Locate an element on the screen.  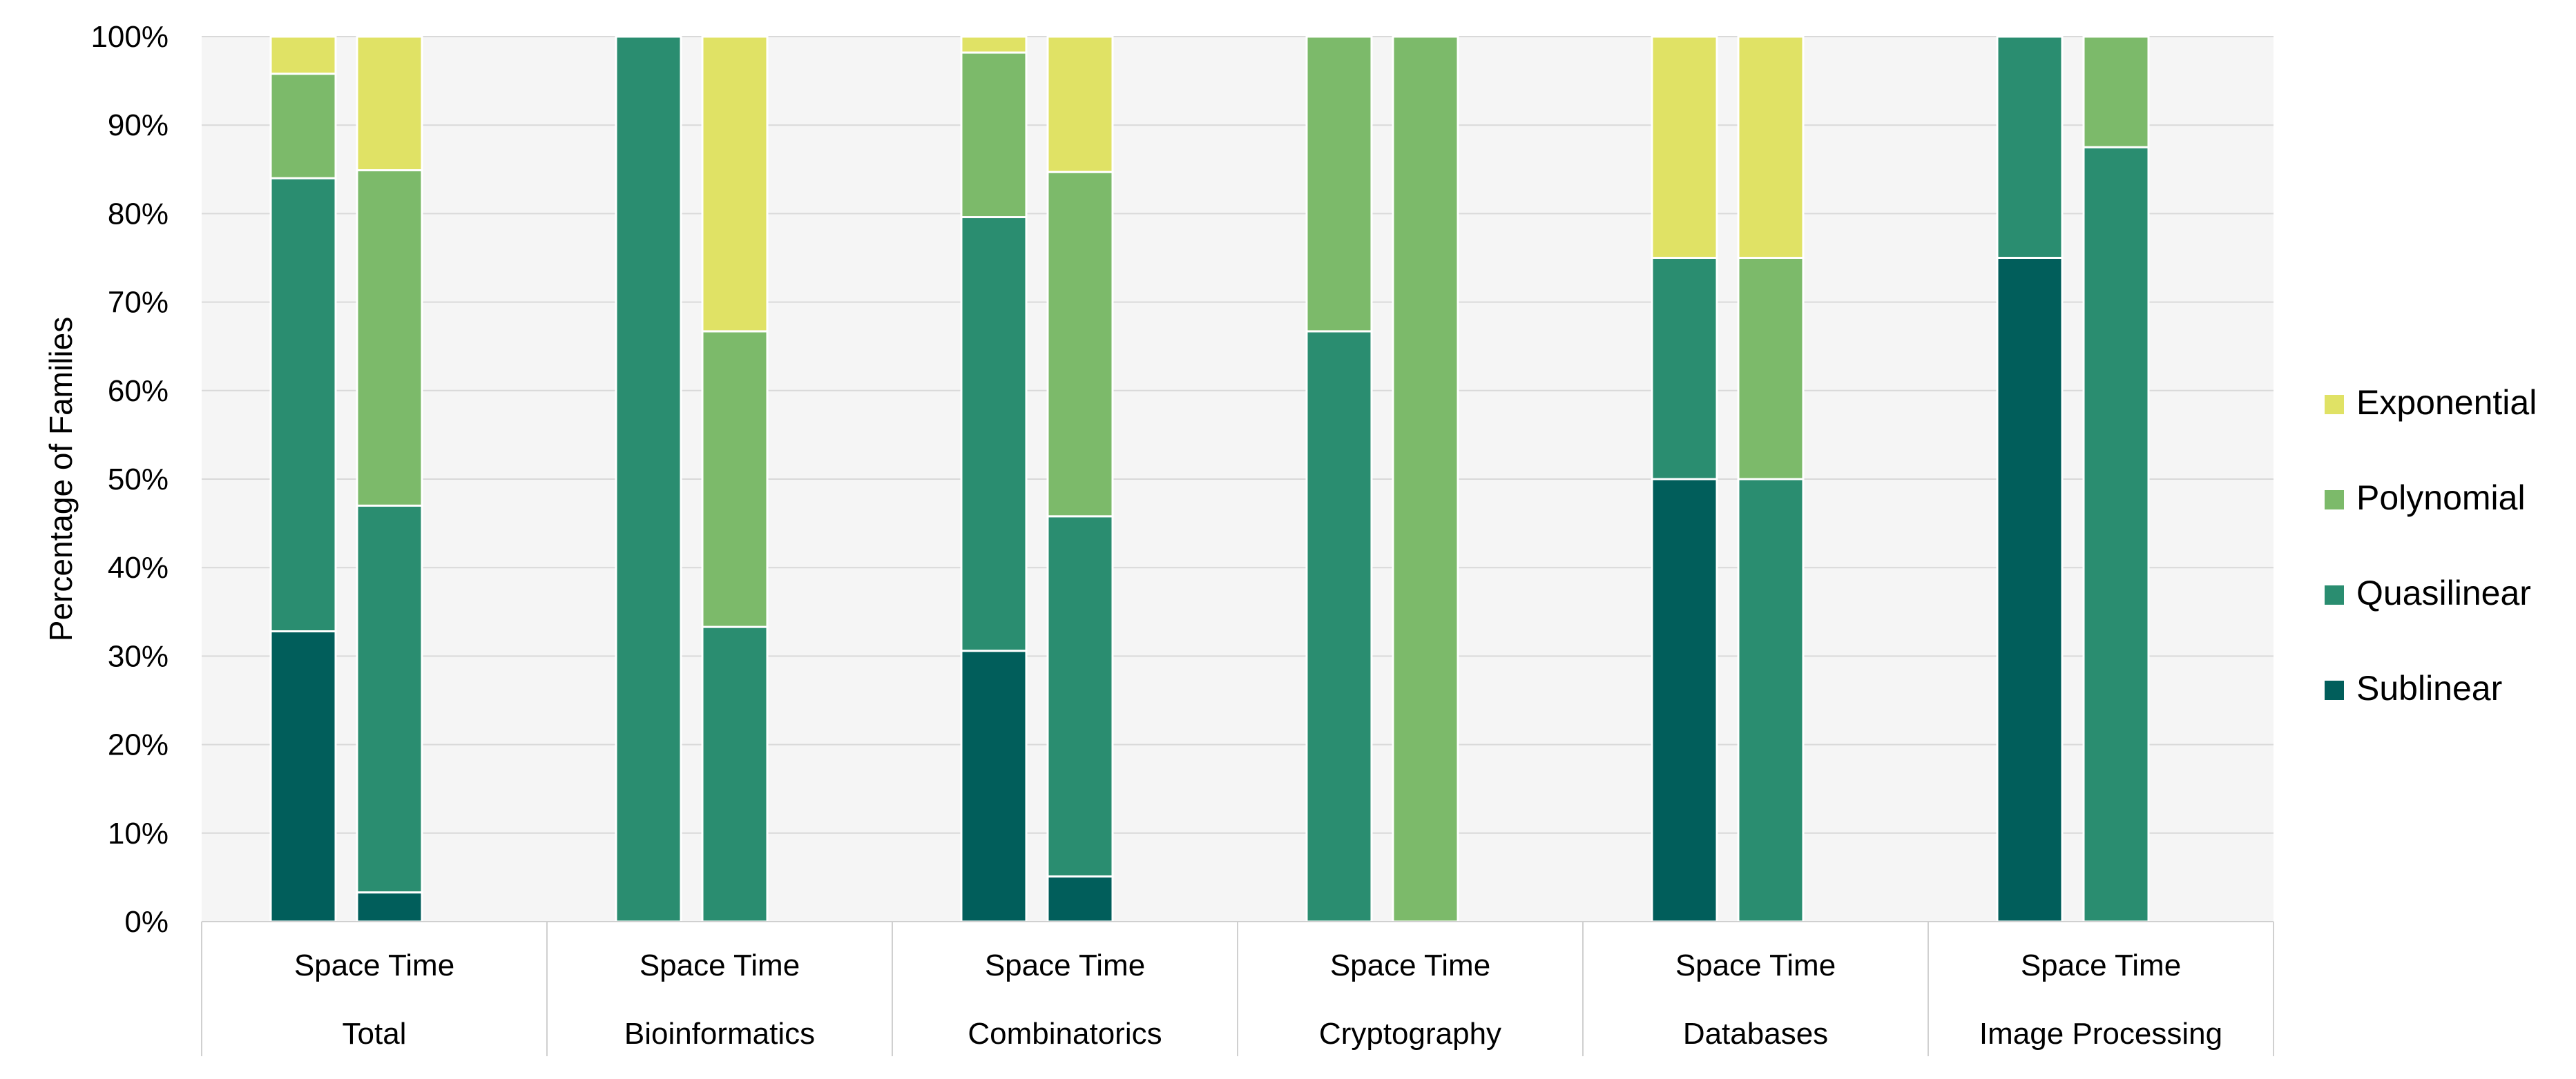
y-tick-label: 60% is located at coordinates (138, 391).